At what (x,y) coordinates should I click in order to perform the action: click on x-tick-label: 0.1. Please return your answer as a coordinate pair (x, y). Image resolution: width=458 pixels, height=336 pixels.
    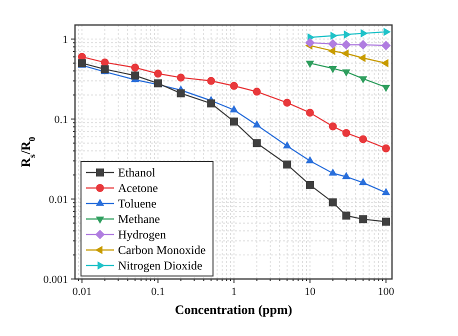
    Looking at the image, I should click on (158, 292).